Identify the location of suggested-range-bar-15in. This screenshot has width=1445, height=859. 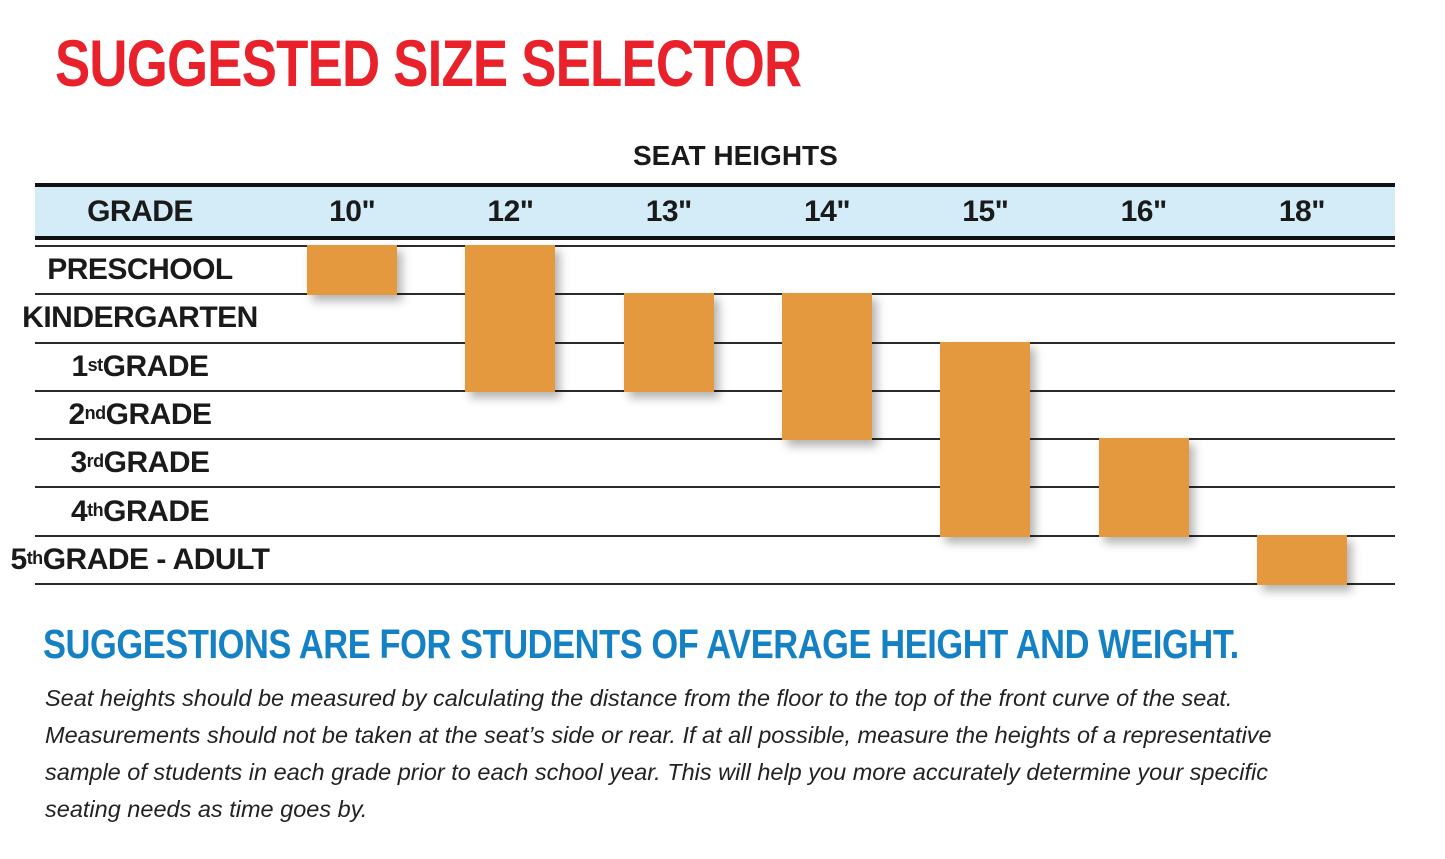
(985, 439).